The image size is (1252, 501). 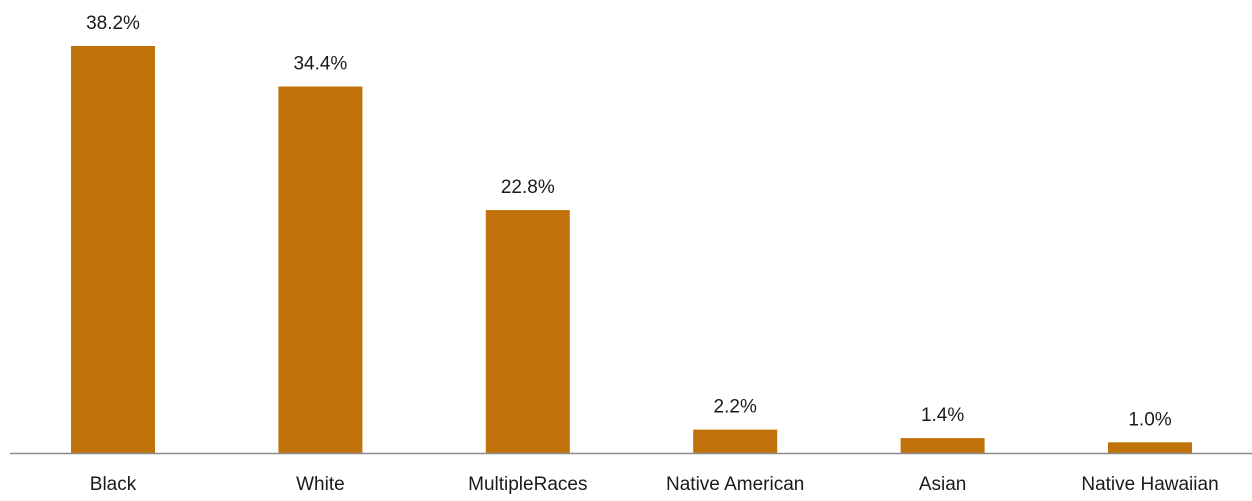 What do you see at coordinates (735, 484) in the screenshot?
I see `x-tick-label-native-american: Native American` at bounding box center [735, 484].